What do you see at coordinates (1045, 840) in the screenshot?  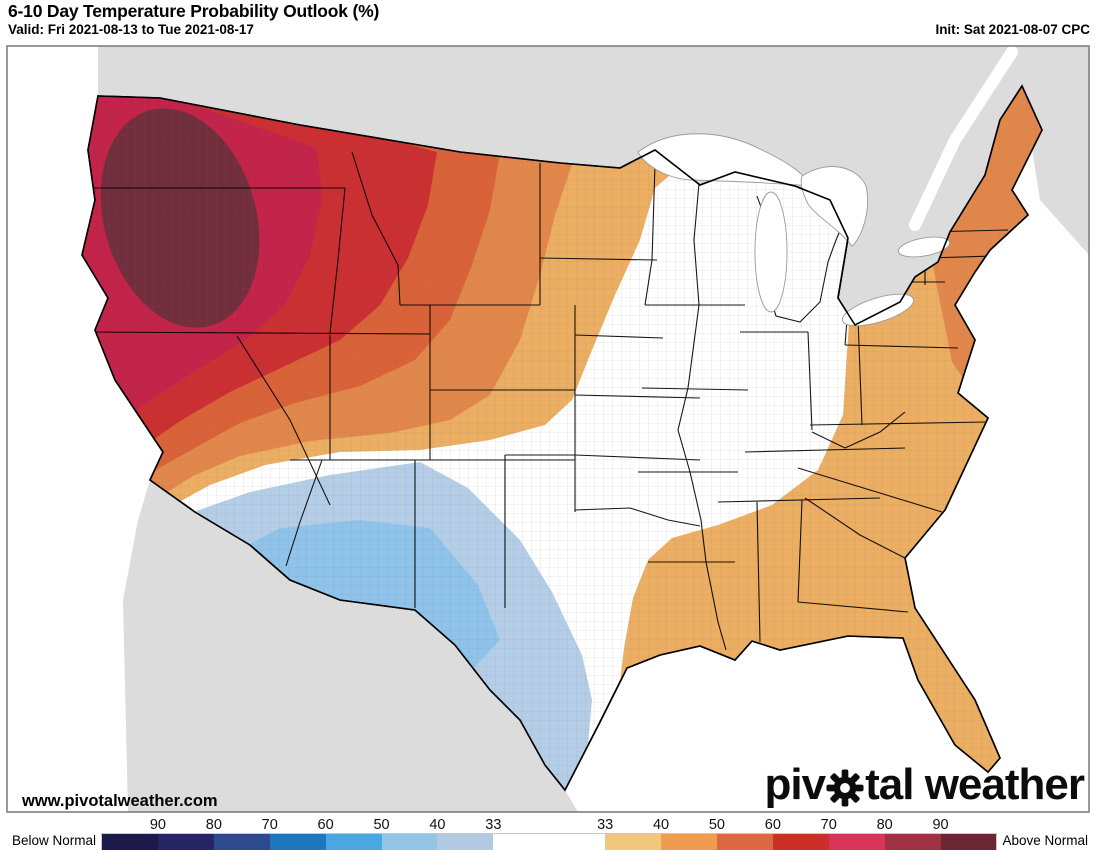 I see `legend-right-label: Above Normal` at bounding box center [1045, 840].